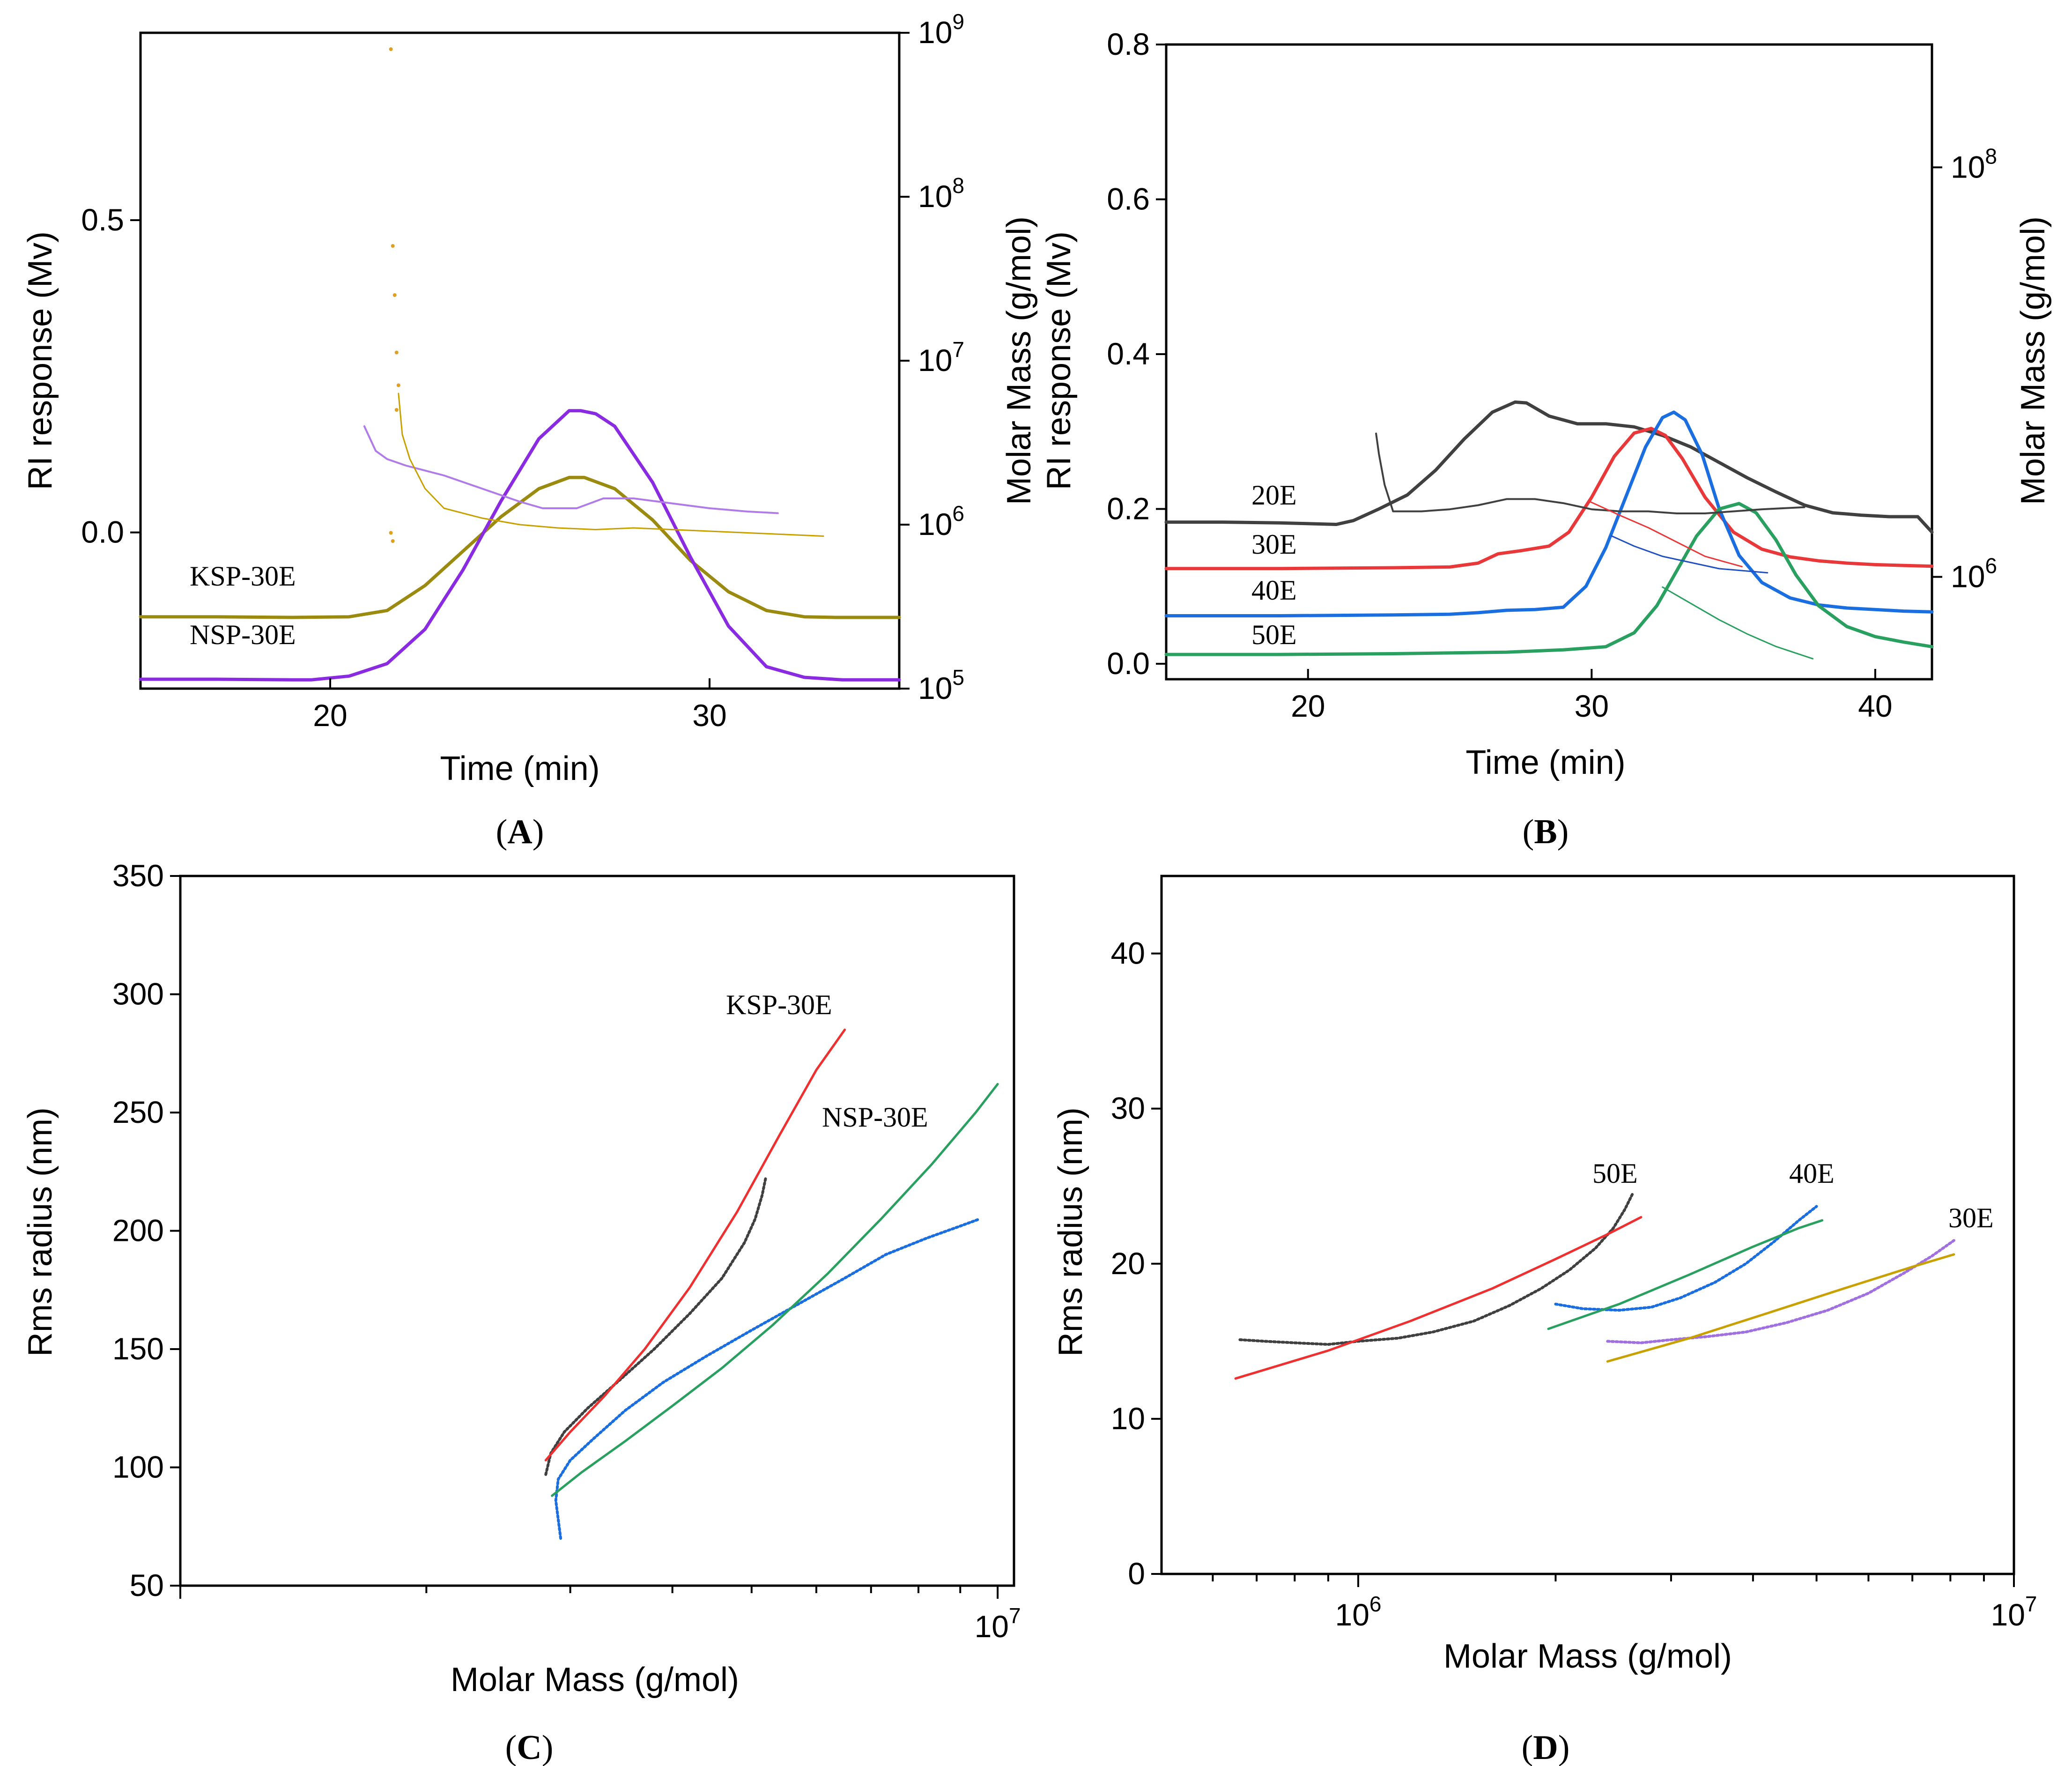 The width and height of the screenshot is (2072, 1766). Describe the element at coordinates (2033, 360) in the screenshot. I see `panel-b-y2-axis-label: Molar Mass (g/mol)` at that location.